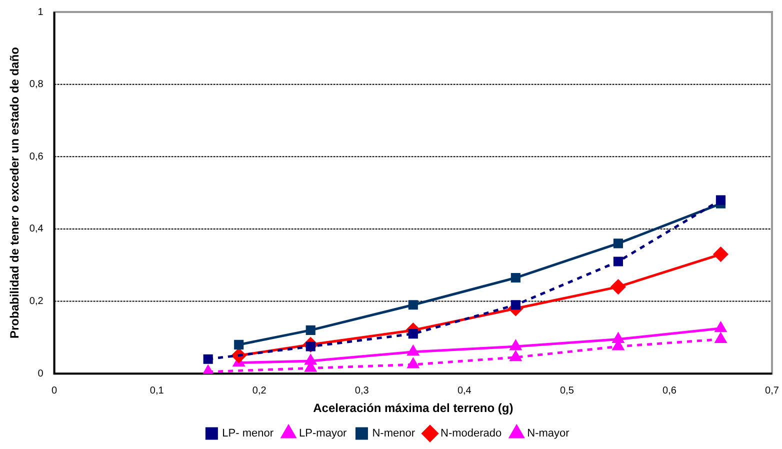  Describe the element at coordinates (669, 390) in the screenshot. I see `x-tick-label: 0,6` at that location.